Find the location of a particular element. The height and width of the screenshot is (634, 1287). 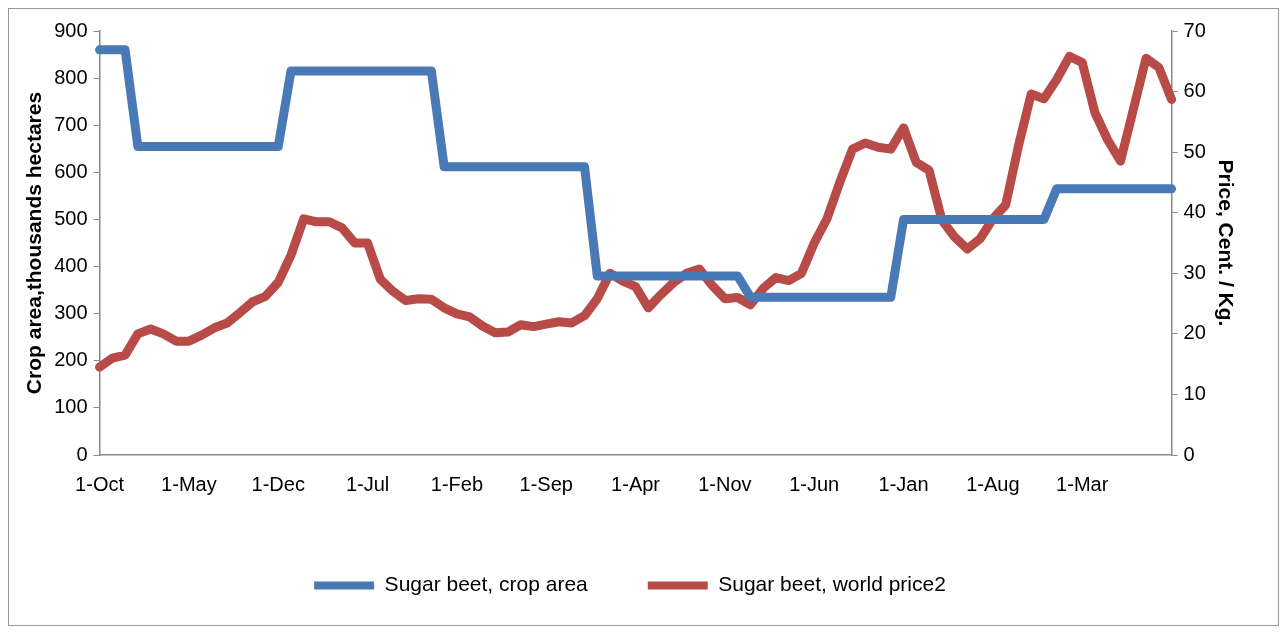

x-tick-label: 1-Feb is located at coordinates (457, 483).